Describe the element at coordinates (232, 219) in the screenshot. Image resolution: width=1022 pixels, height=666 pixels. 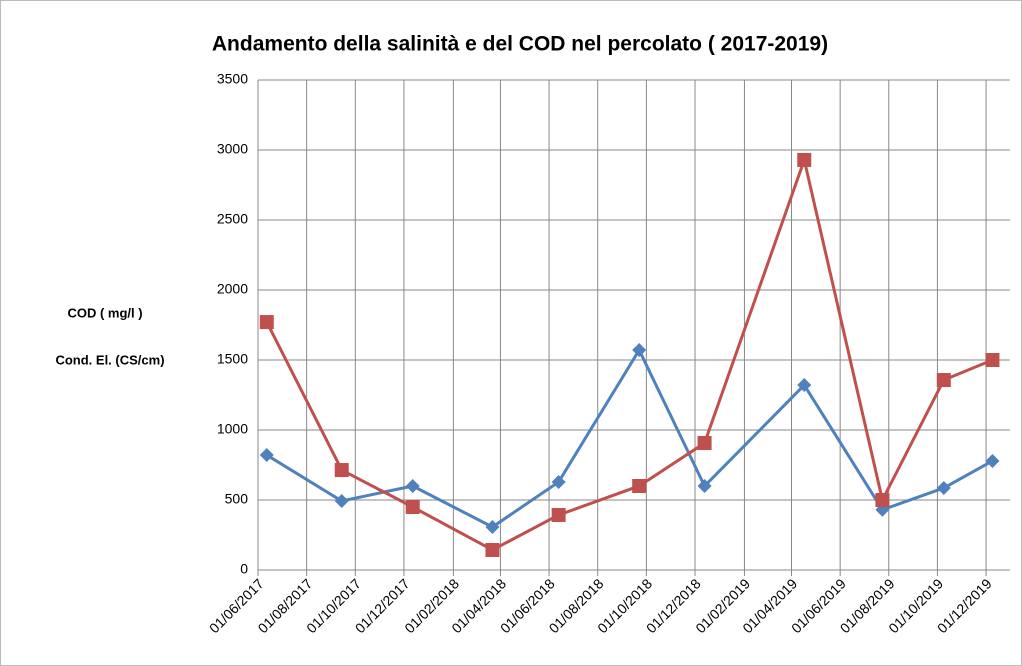
I see `y-tick-label: 2500` at that location.